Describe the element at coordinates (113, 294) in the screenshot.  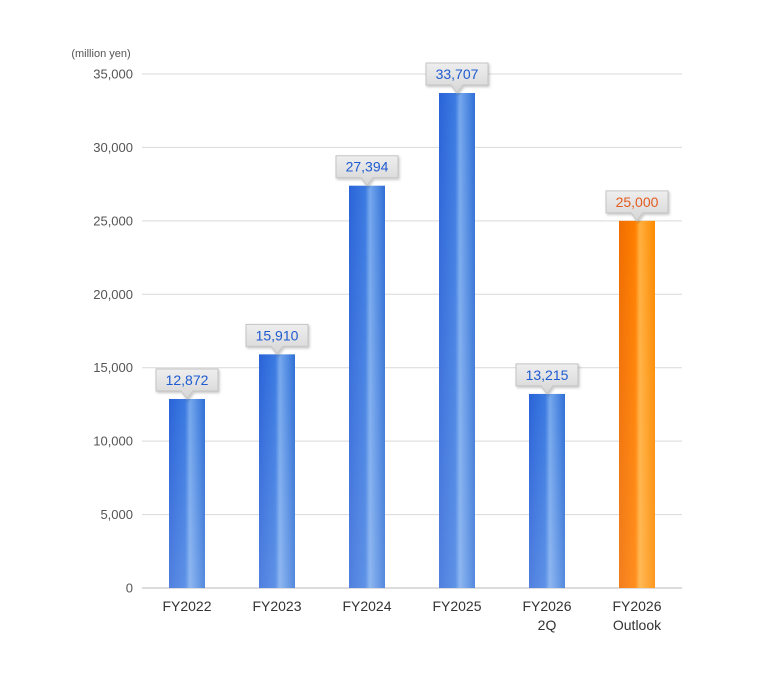
I see `y-tick-label: 20,000` at that location.